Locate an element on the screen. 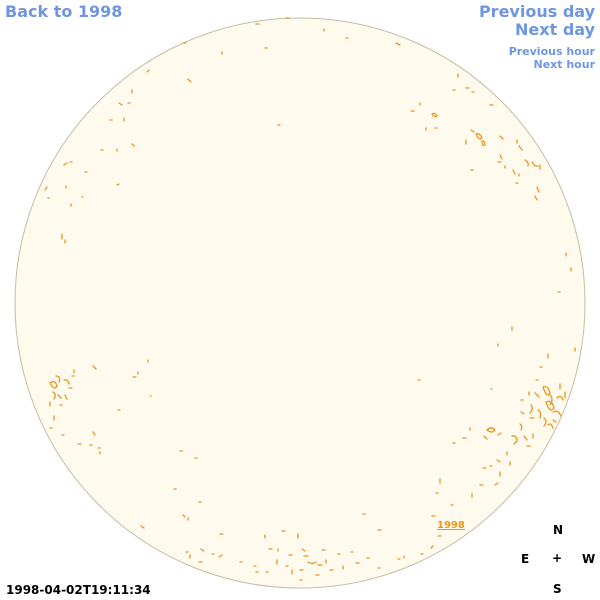 The width and height of the screenshot is (600, 600). compass-south: S is located at coordinates (557, 589).